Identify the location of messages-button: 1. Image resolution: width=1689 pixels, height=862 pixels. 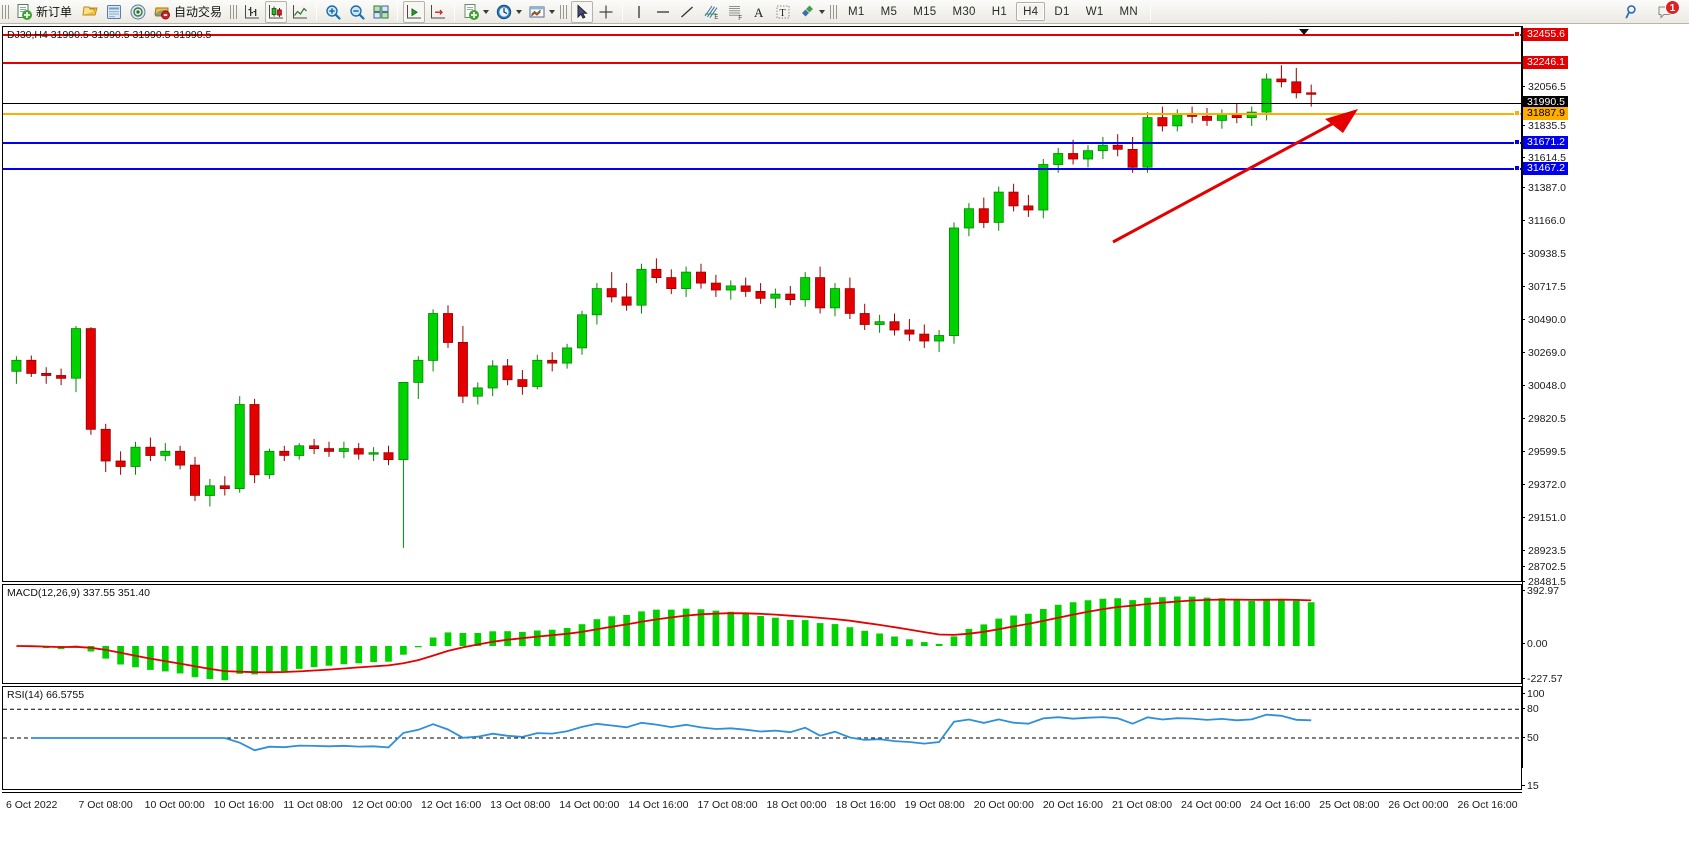
(1667, 11).